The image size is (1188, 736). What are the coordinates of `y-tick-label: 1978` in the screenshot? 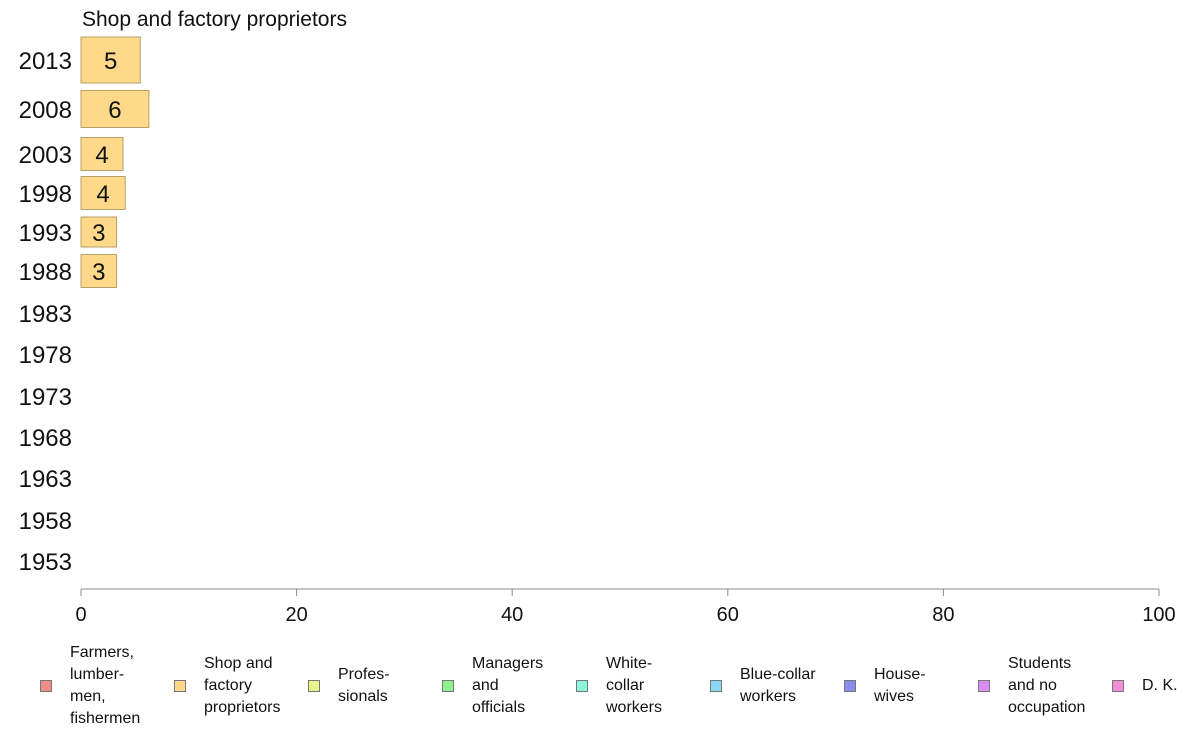 It's located at (45, 355).